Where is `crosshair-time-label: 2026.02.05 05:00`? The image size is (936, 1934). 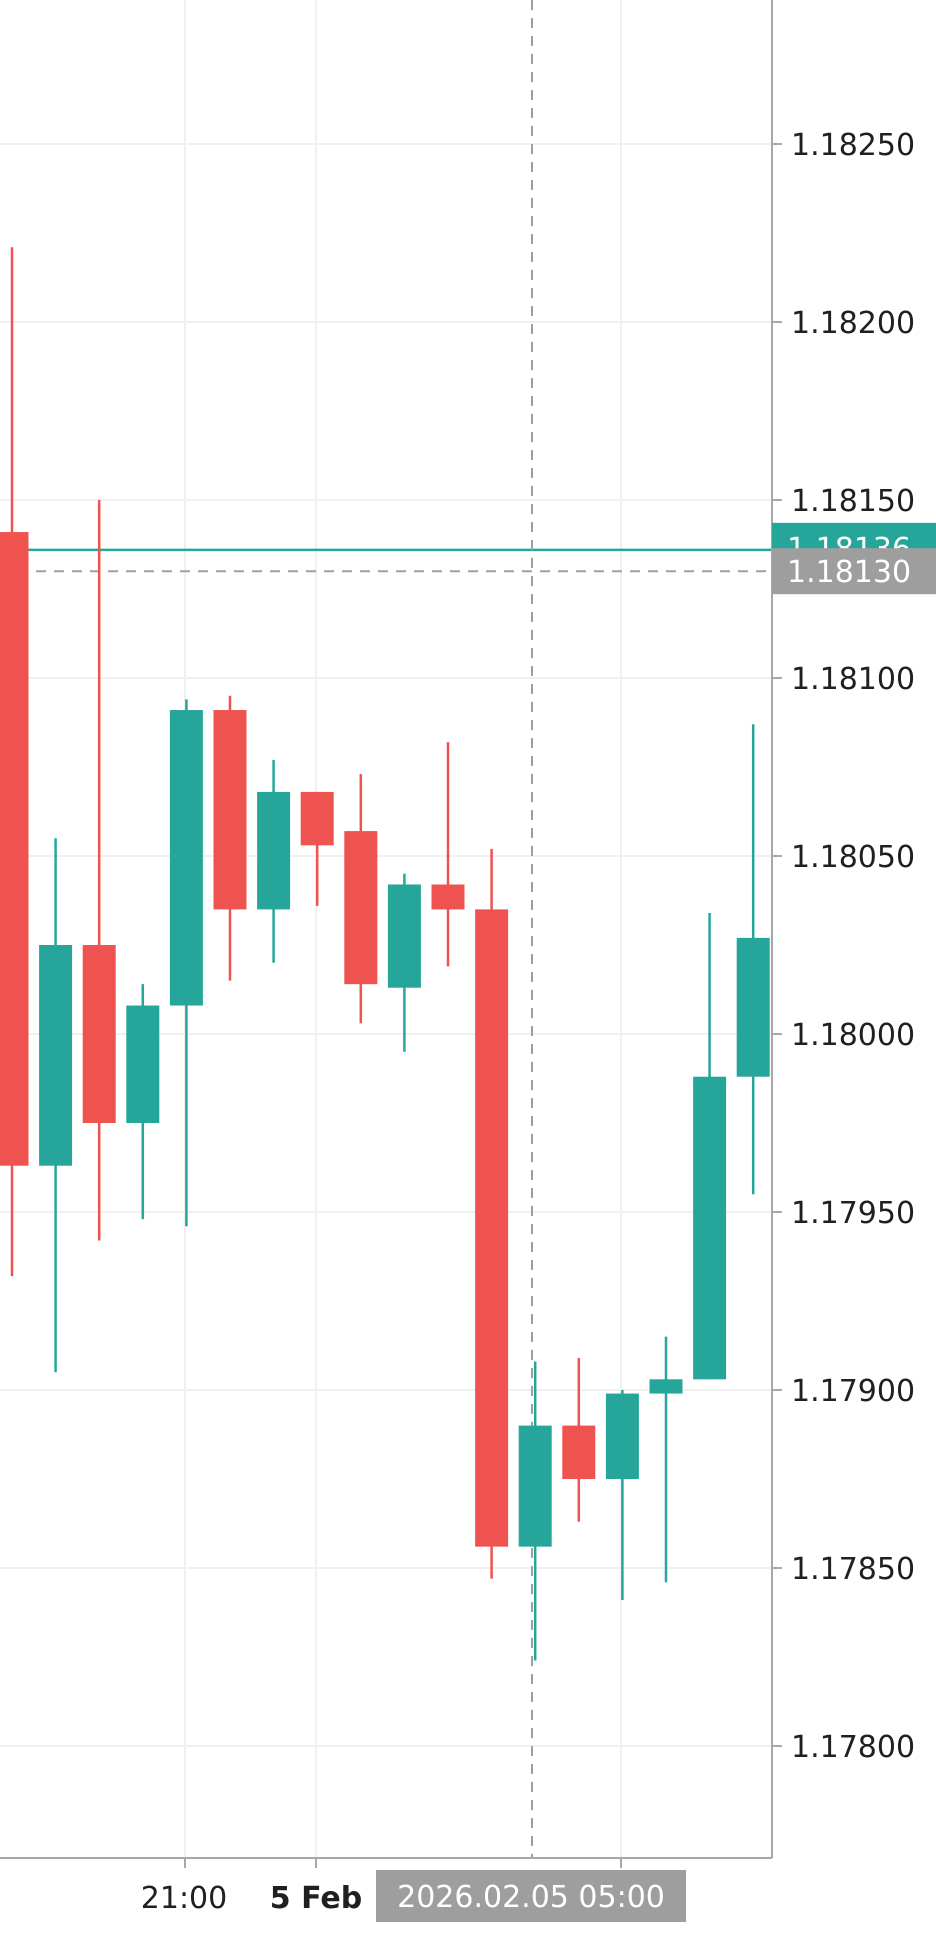 crosshair-time-label: 2026.02.05 05:00 is located at coordinates (531, 1897).